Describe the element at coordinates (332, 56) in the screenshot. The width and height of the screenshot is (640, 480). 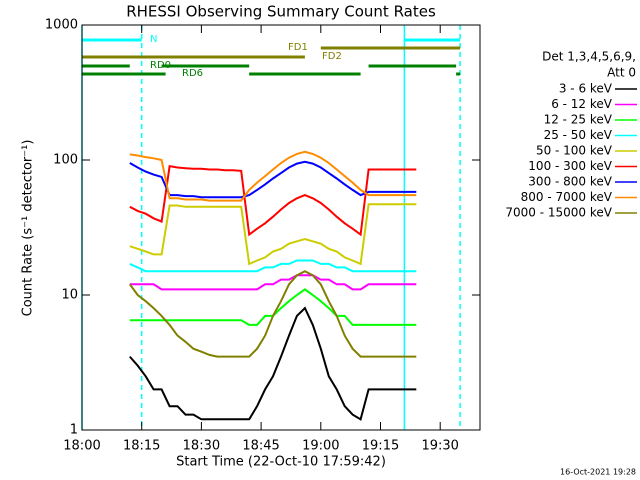
I see `flag-label: FD2` at that location.